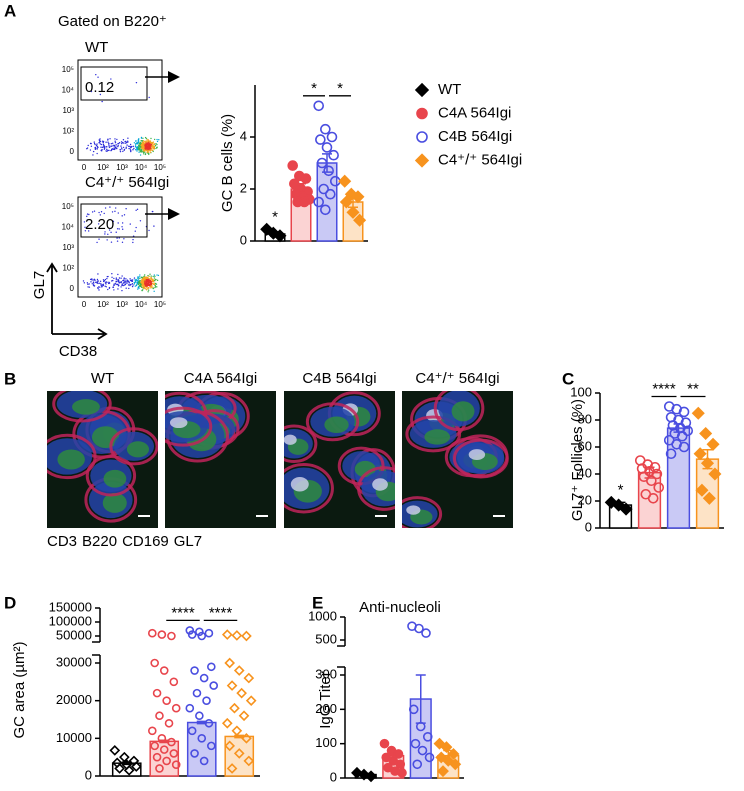  What do you see at coordinates (68, 69) in the screenshot?
I see `flow-y-tick-label: 10⁵` at bounding box center [68, 69].